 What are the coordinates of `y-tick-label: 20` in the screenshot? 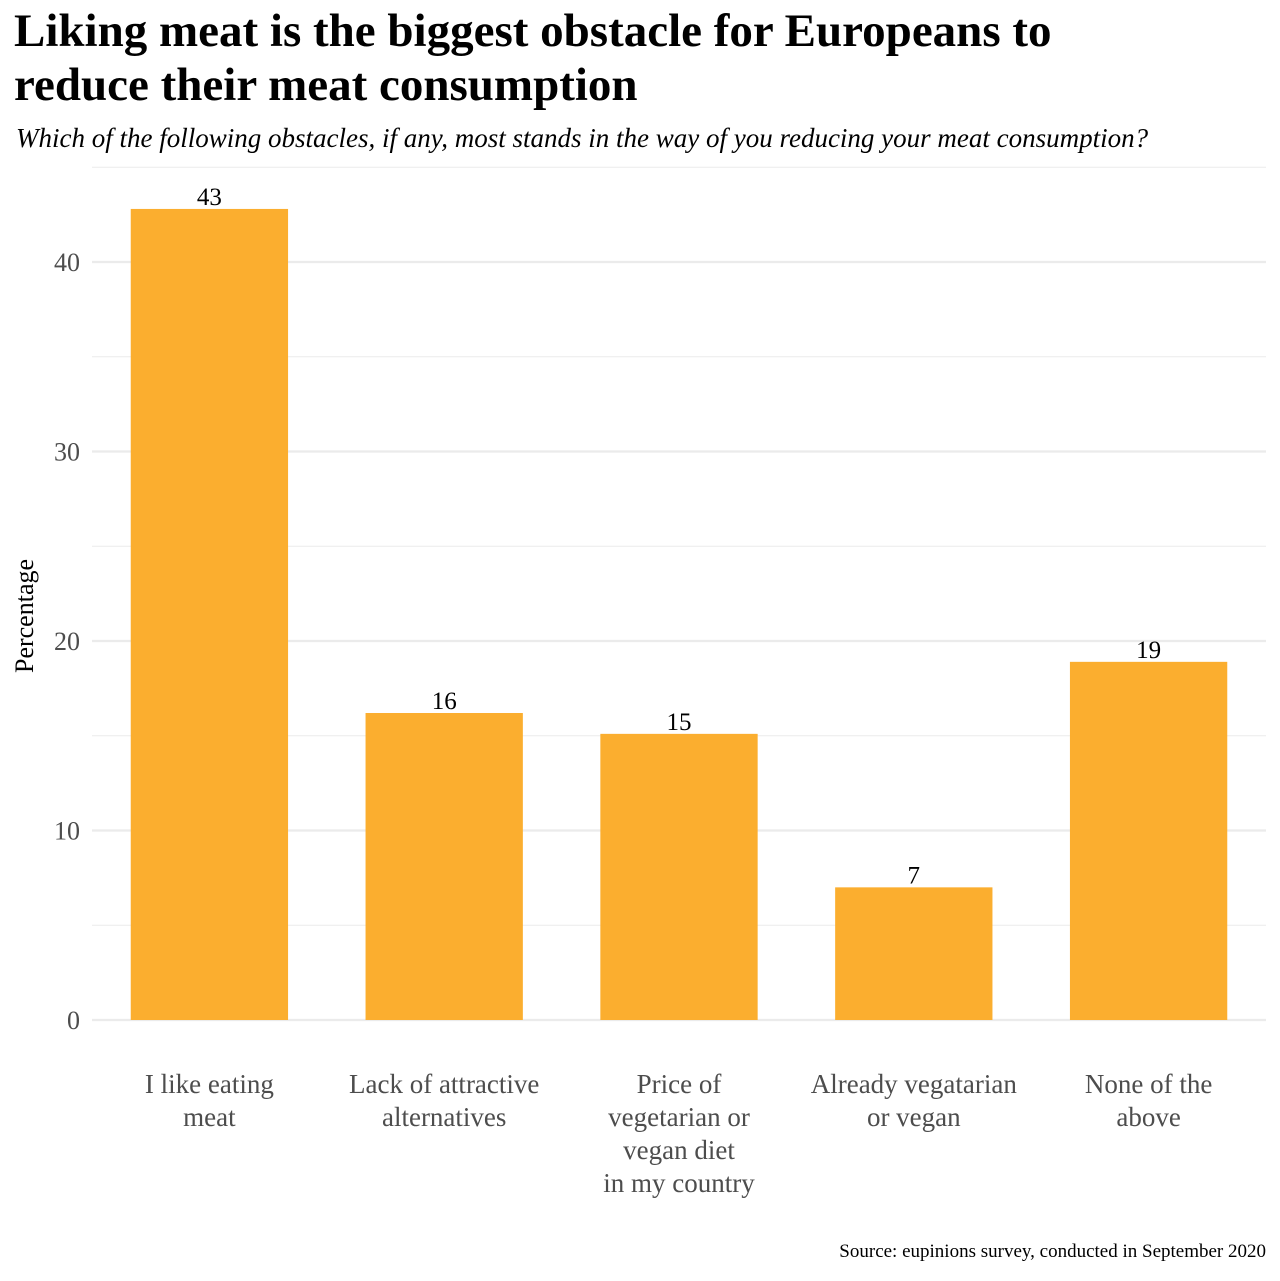 It's located at (67, 641).